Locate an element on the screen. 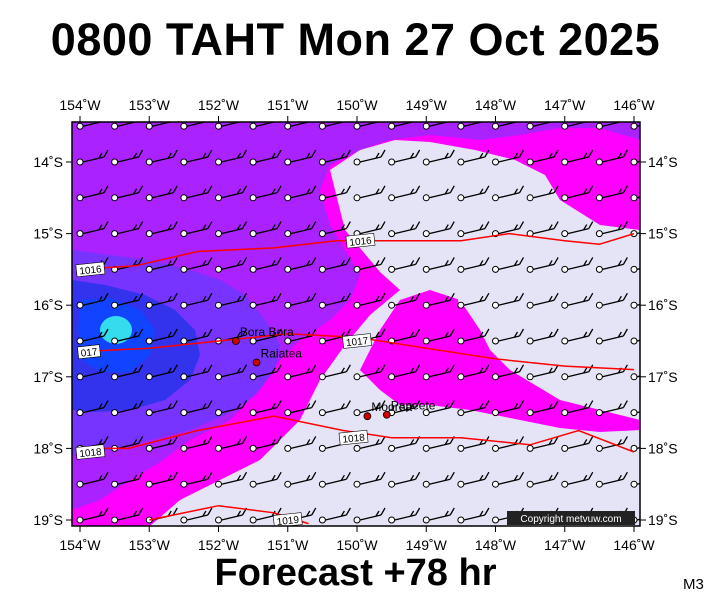 The image size is (711, 600). place-label: Moorea is located at coordinates (391, 407).